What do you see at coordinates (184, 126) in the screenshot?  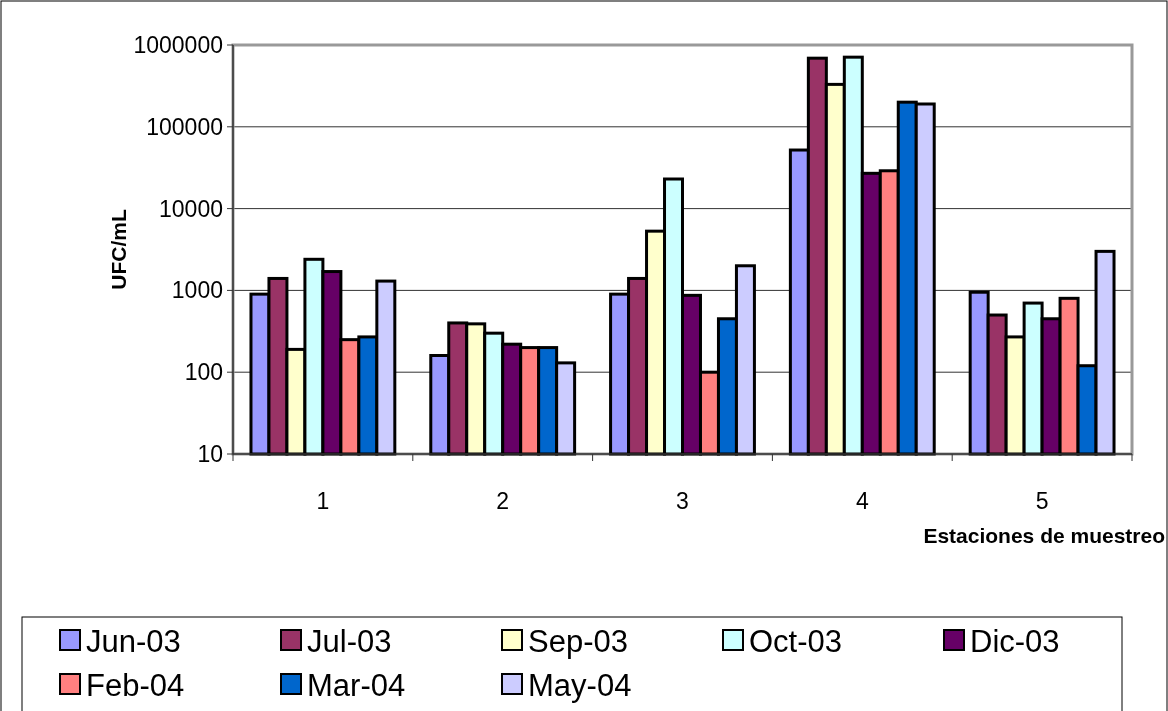 I see `y-tick-label: 100000` at bounding box center [184, 126].